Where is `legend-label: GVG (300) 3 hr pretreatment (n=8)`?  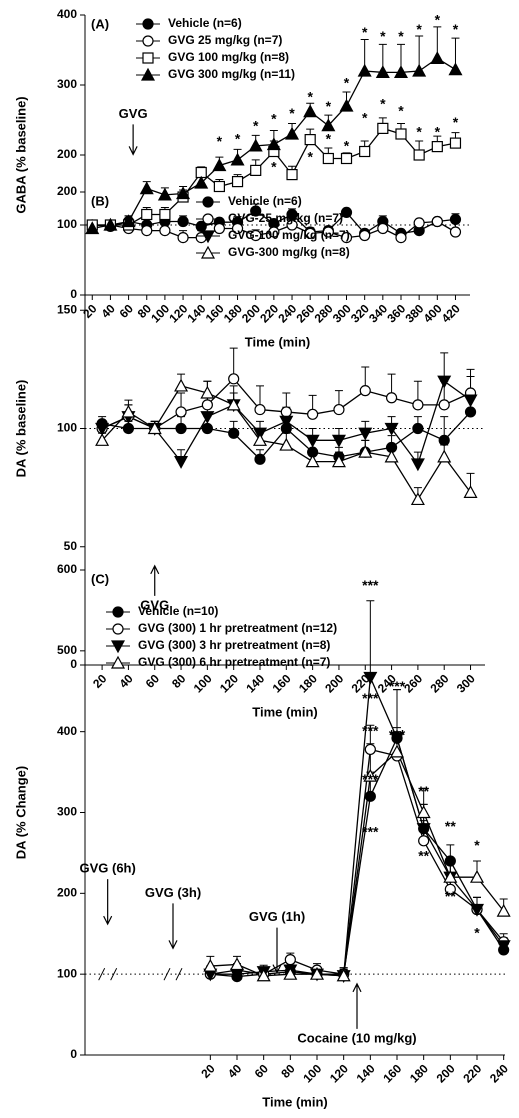
legend-label: GVG (300) 3 hr pretreatment (n=8) is located at coordinates (234, 645).